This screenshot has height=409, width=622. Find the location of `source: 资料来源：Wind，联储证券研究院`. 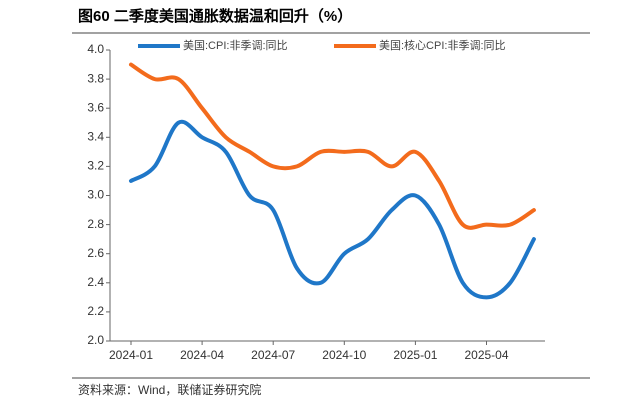

source: 资料来源：Wind，联储证券研究院 is located at coordinates (169, 389).